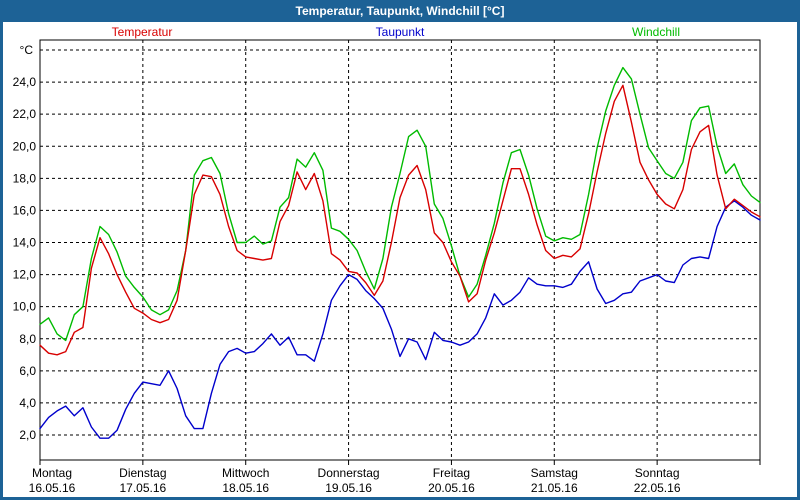  I want to click on day-date-label: 20.05.16, so click(451, 488).